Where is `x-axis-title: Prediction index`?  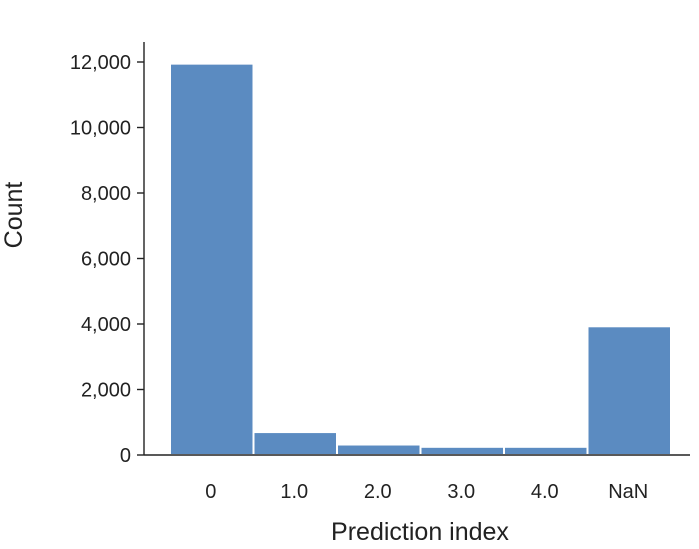 x-axis-title: Prediction index is located at coordinates (420, 532).